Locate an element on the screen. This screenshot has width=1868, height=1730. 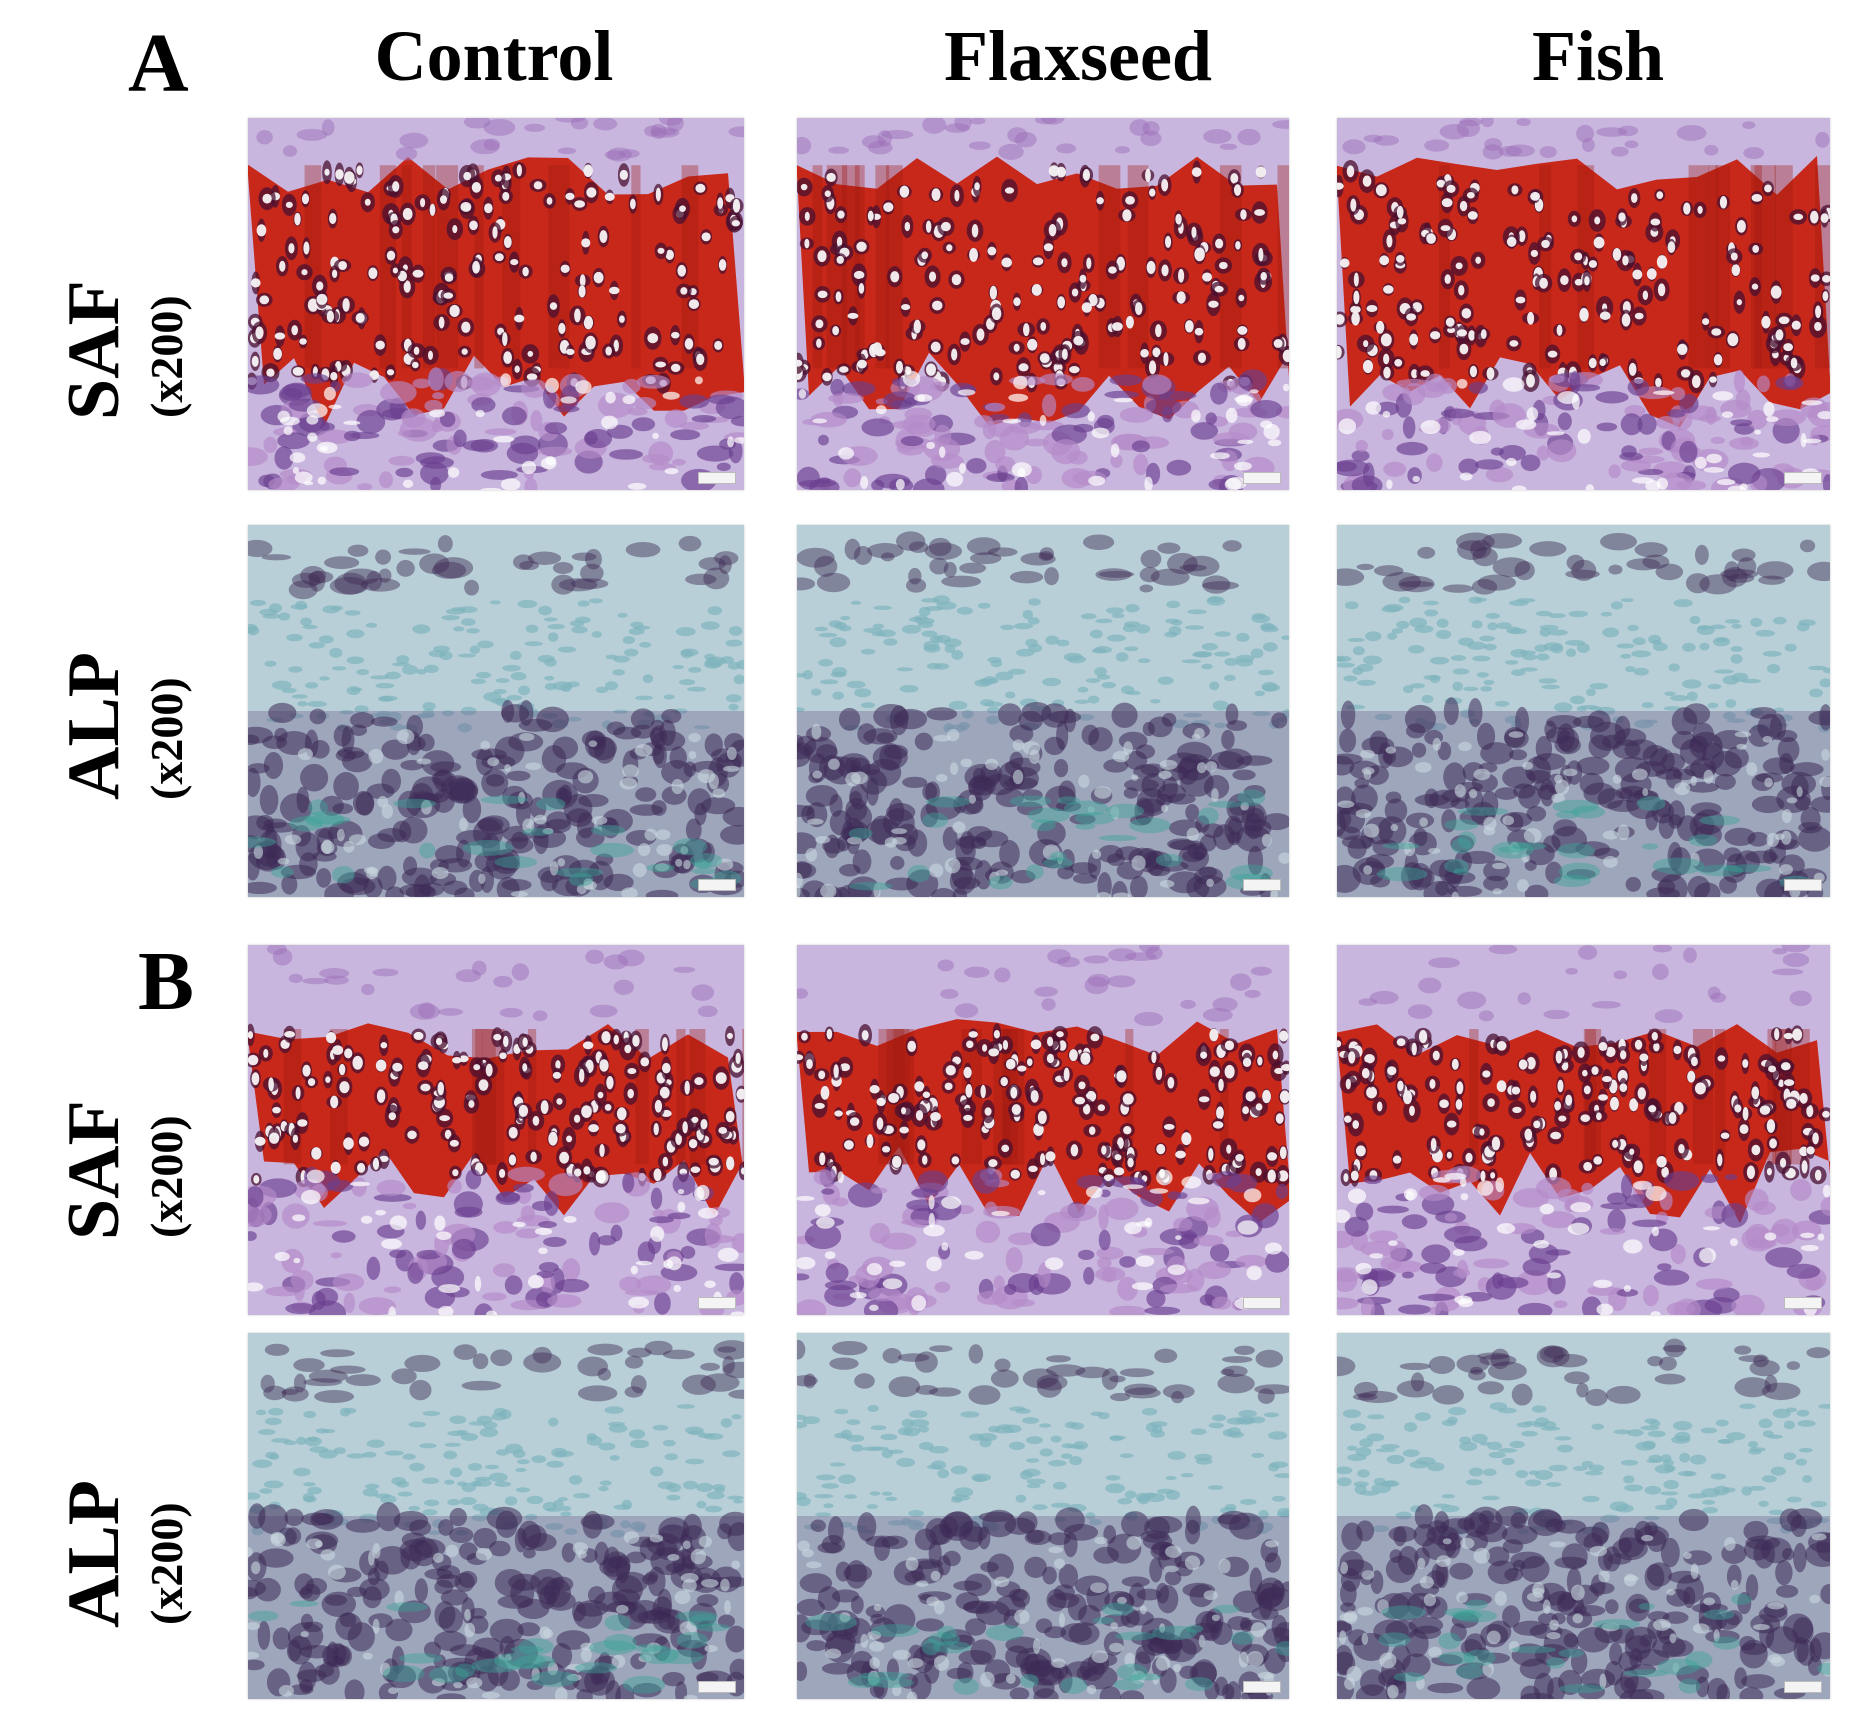
micrograph-a-alp-flaxseed is located at coordinates (1043, 711).